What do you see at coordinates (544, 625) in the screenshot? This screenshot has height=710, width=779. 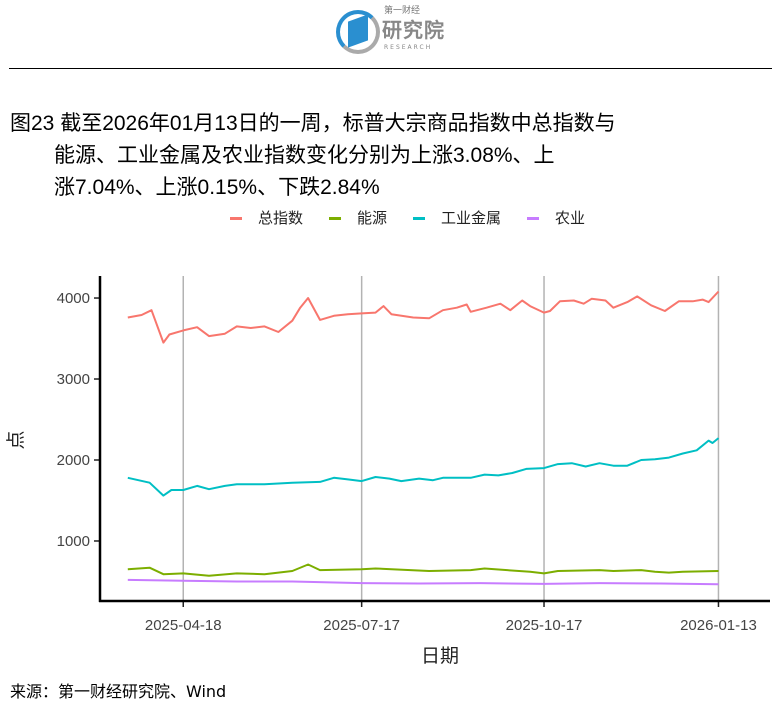 I see `x-tick-label: 2025-10-17` at bounding box center [544, 625].